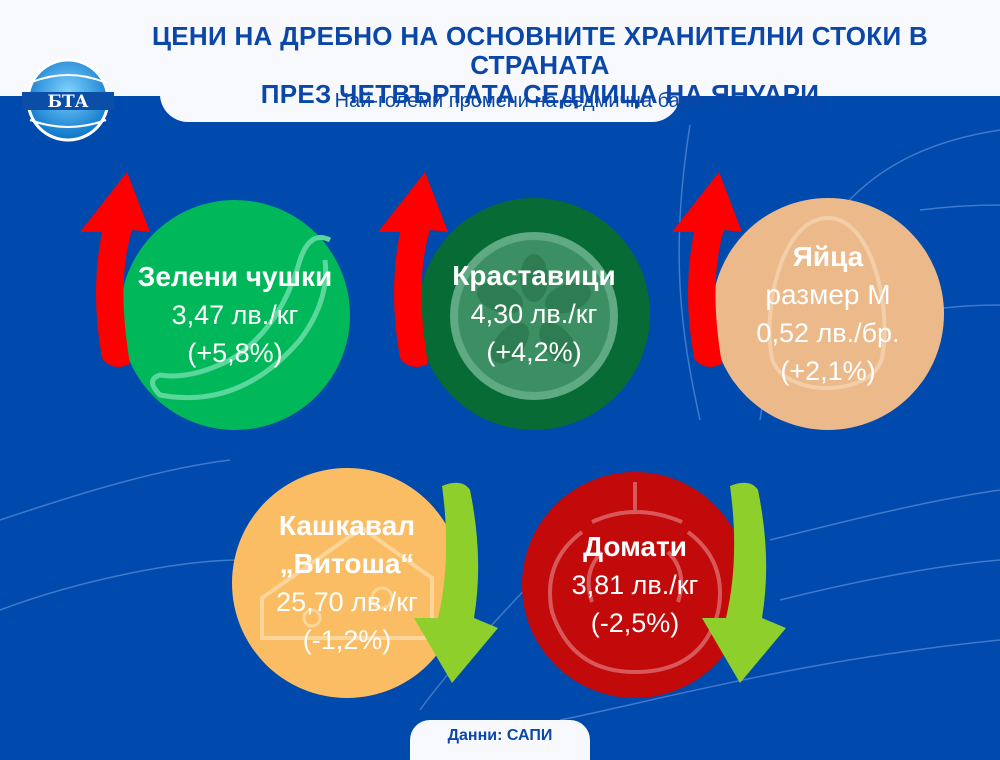 The height and width of the screenshot is (760, 1000). What do you see at coordinates (534, 275) in the screenshot?
I see `item-name: Краставици` at bounding box center [534, 275].